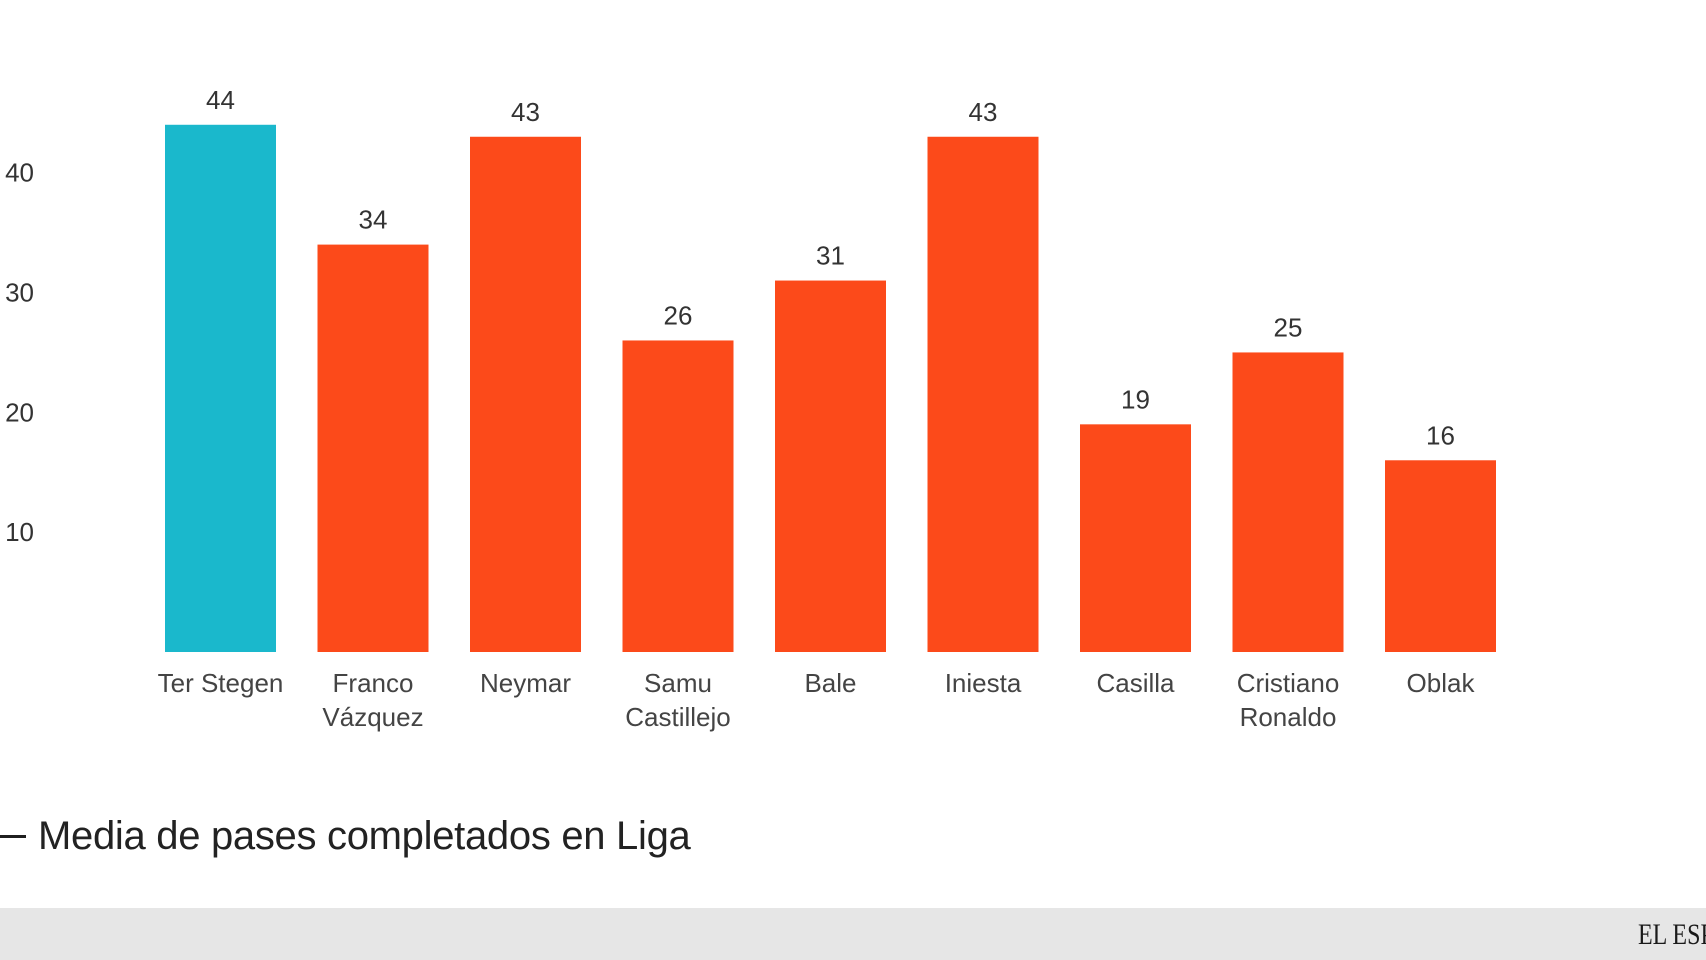 The image size is (1706, 960). I want to click on bar-value-label: 19, so click(1135, 399).